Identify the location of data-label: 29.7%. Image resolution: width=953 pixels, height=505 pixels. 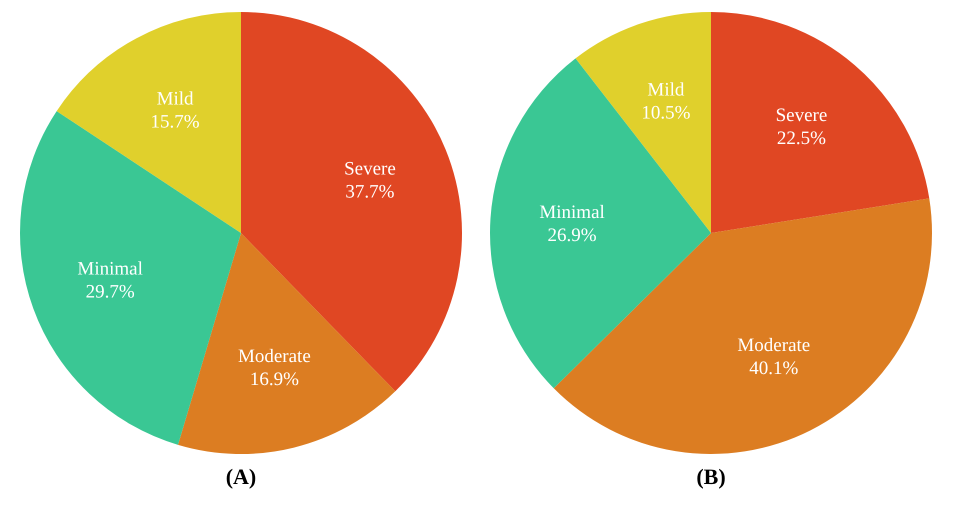
(110, 292).